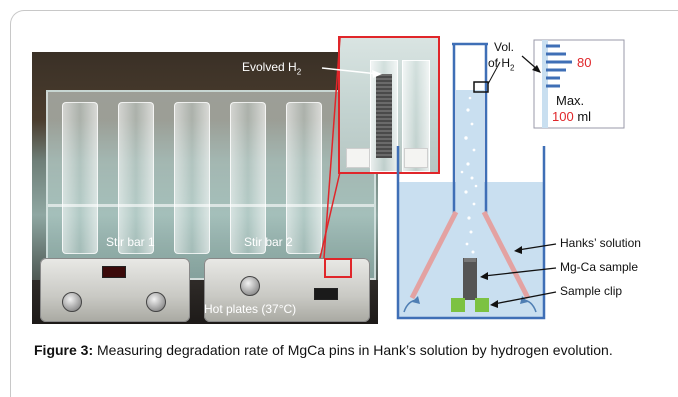 The height and width of the screenshot is (397, 678). Describe the element at coordinates (525, 298) in the screenshot. I see `clip-pointer` at that location.